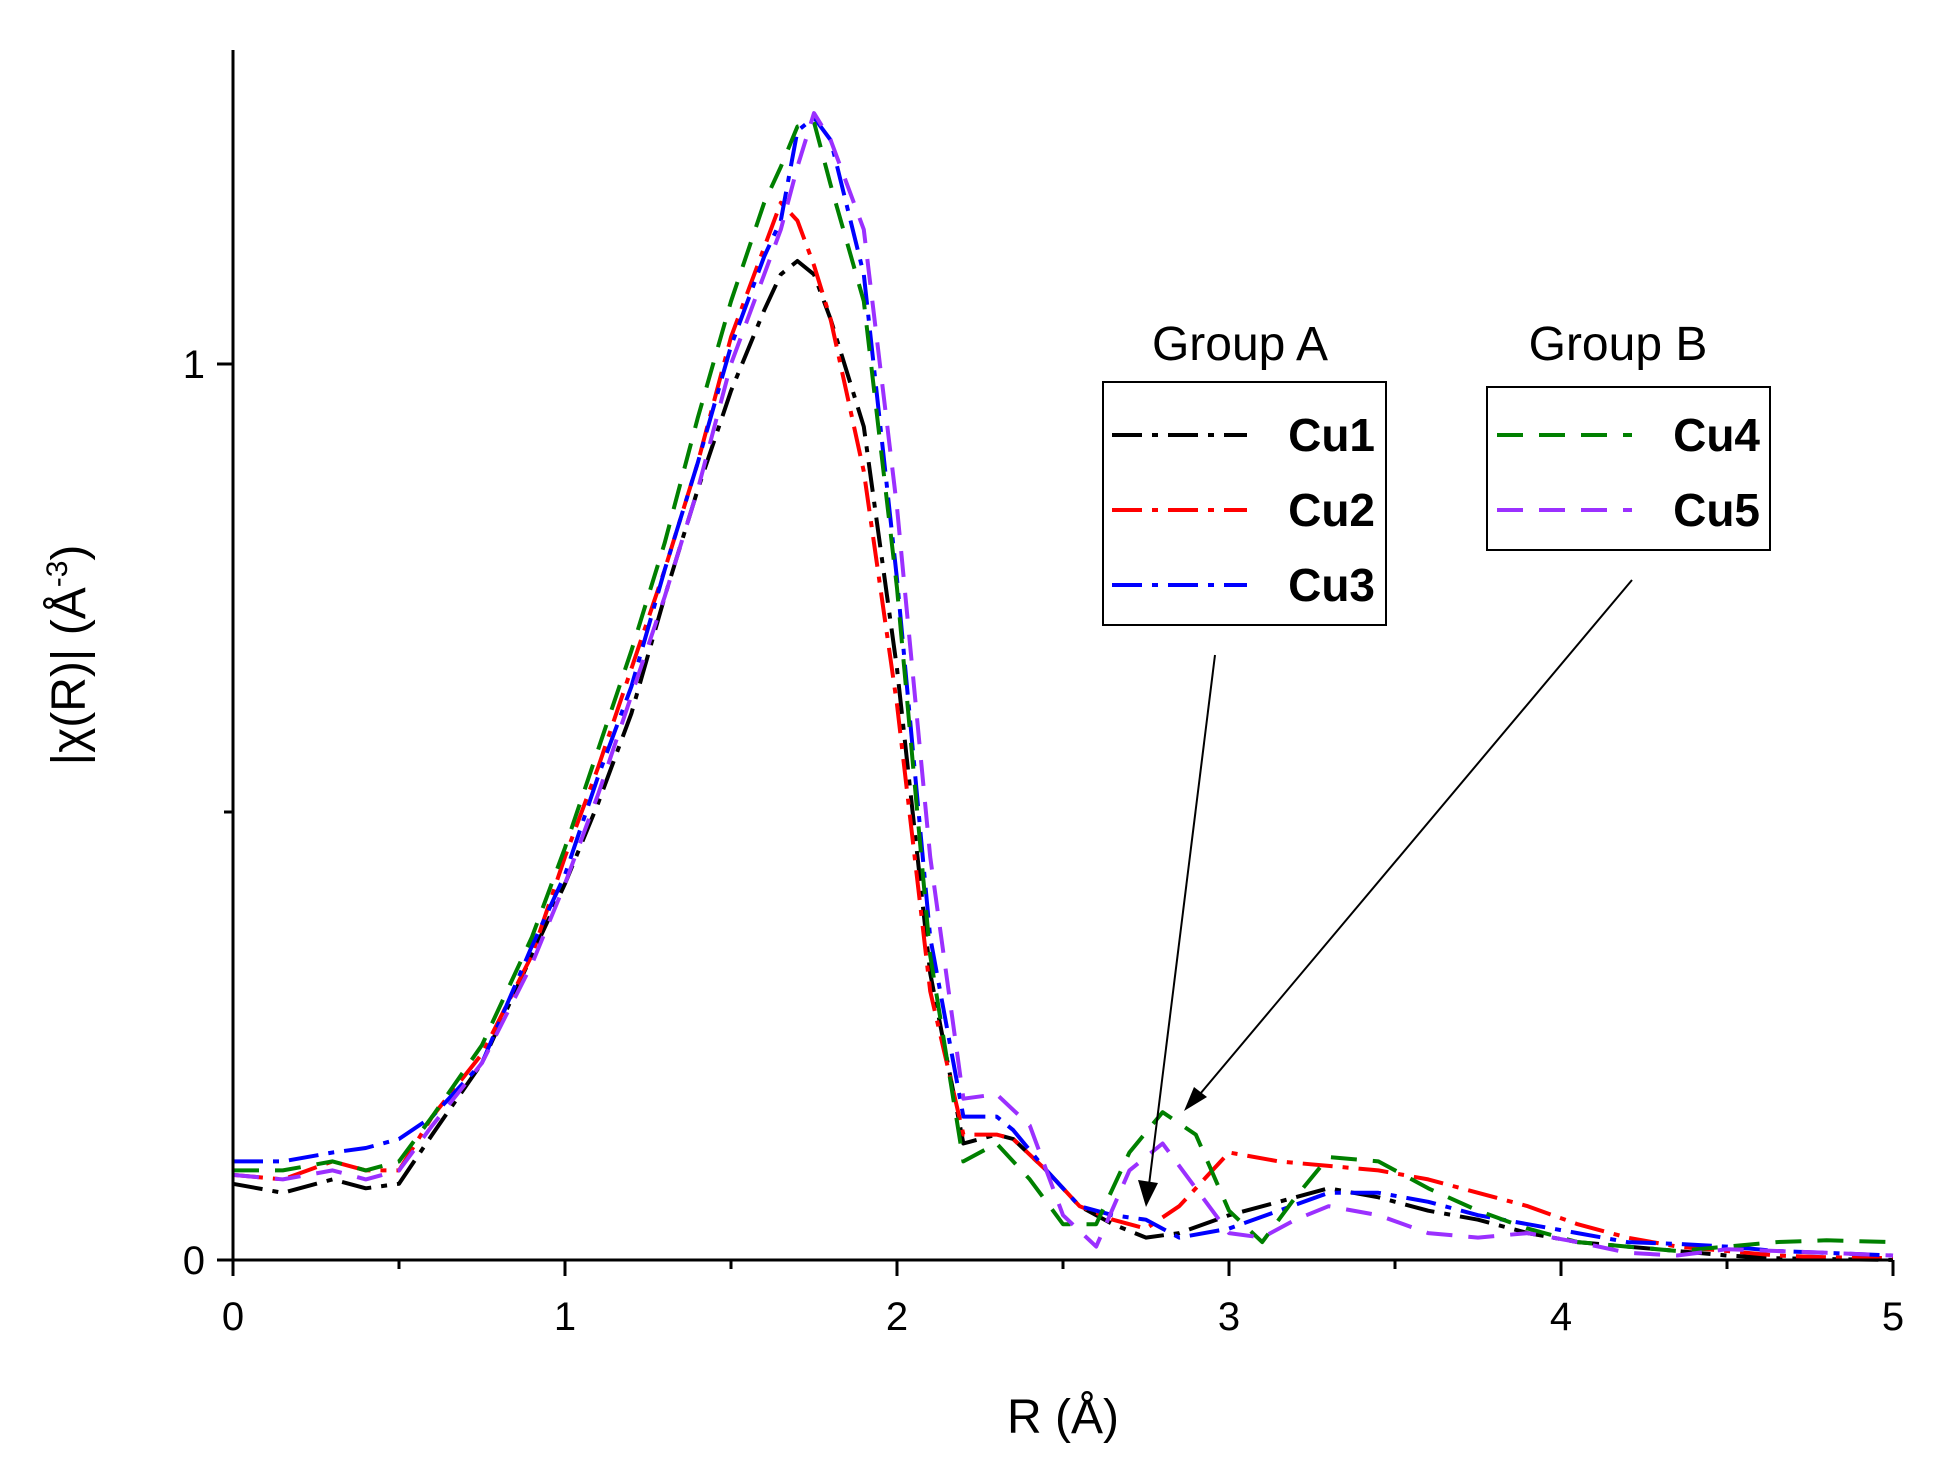 The height and width of the screenshot is (1460, 1941). What do you see at coordinates (1618, 344) in the screenshot?
I see `legend-group-b-title: Group B` at bounding box center [1618, 344].